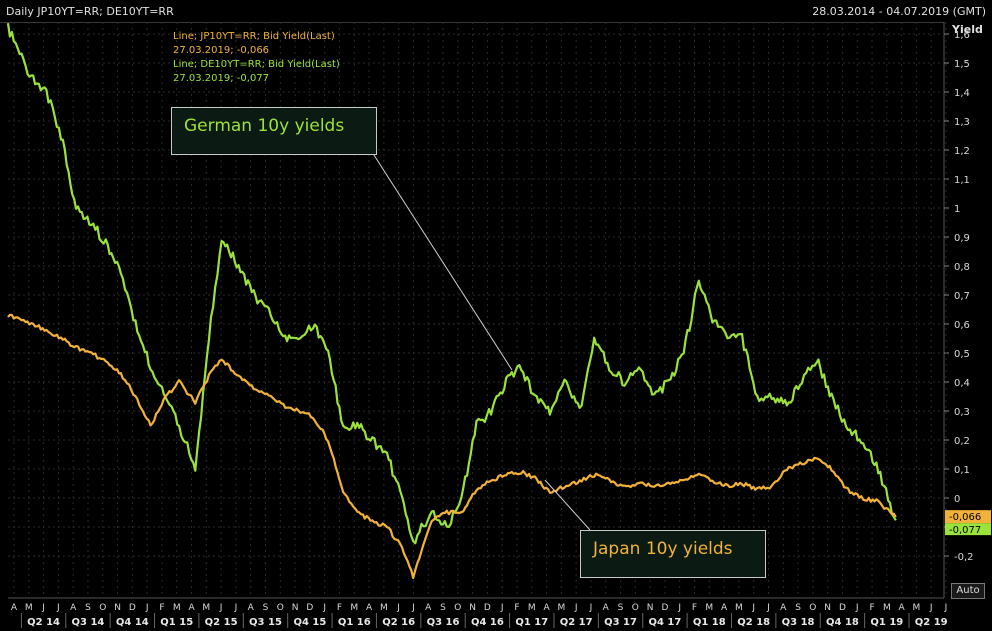 Image resolution: width=992 pixels, height=631 pixels. What do you see at coordinates (931, 622) in the screenshot?
I see `x-quarter-label: Q2 19` at bounding box center [931, 622].